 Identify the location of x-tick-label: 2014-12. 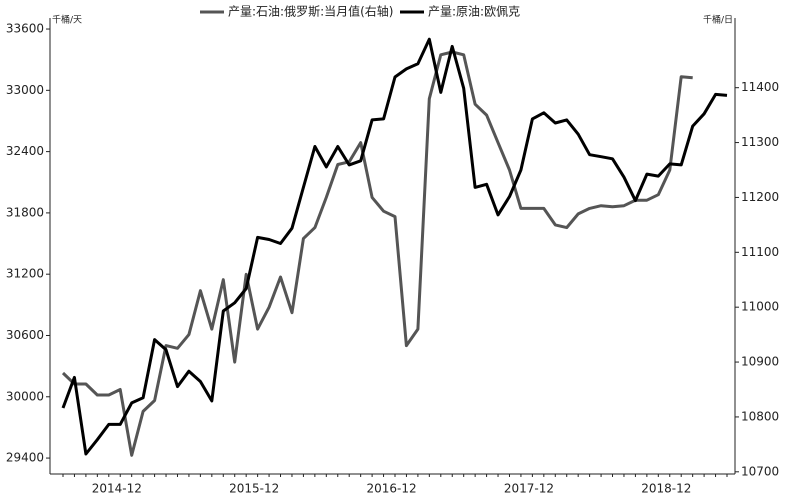
(117, 489).